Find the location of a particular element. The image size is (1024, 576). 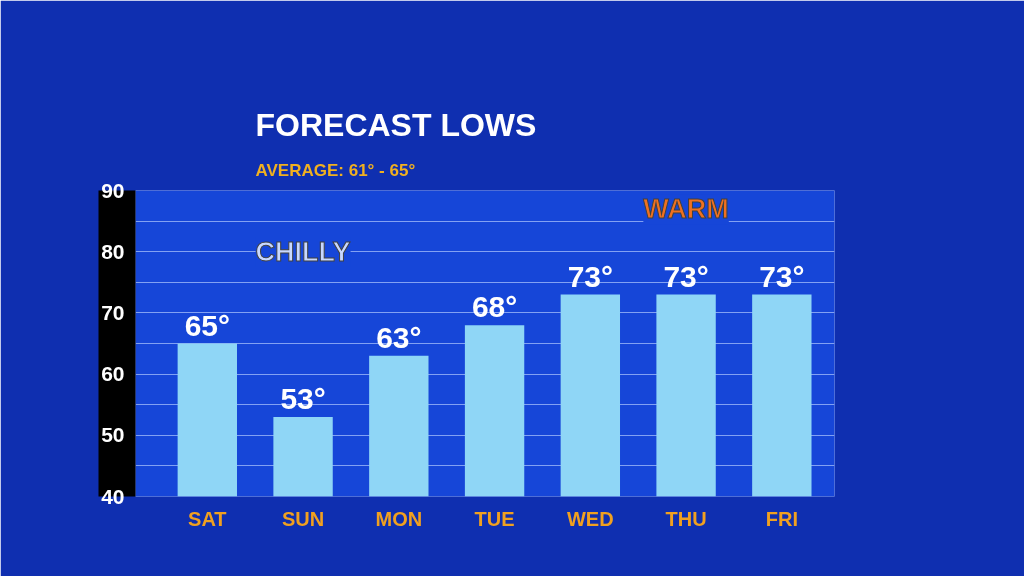

x-tick-label: THU is located at coordinates (686, 518).